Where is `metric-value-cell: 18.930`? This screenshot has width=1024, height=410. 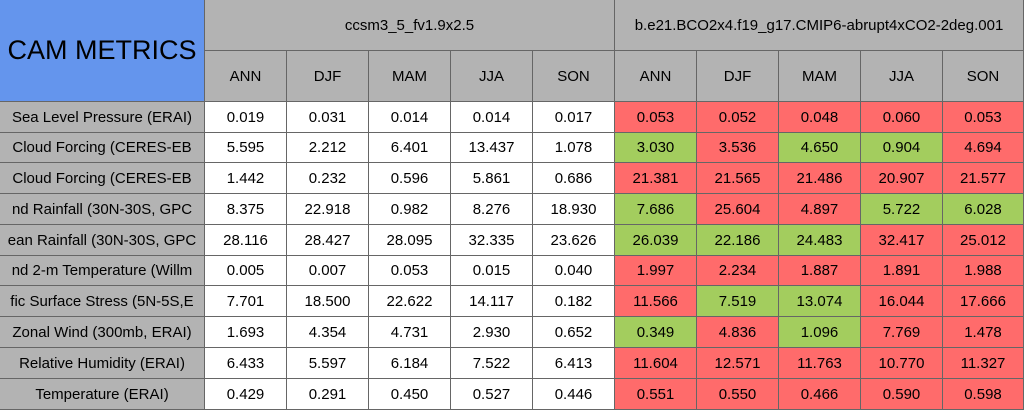
metric-value-cell: 18.930 is located at coordinates (574, 209).